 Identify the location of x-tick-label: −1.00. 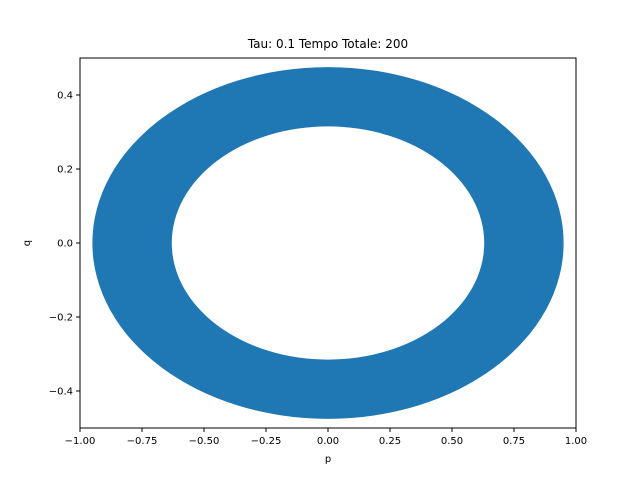
(80, 441).